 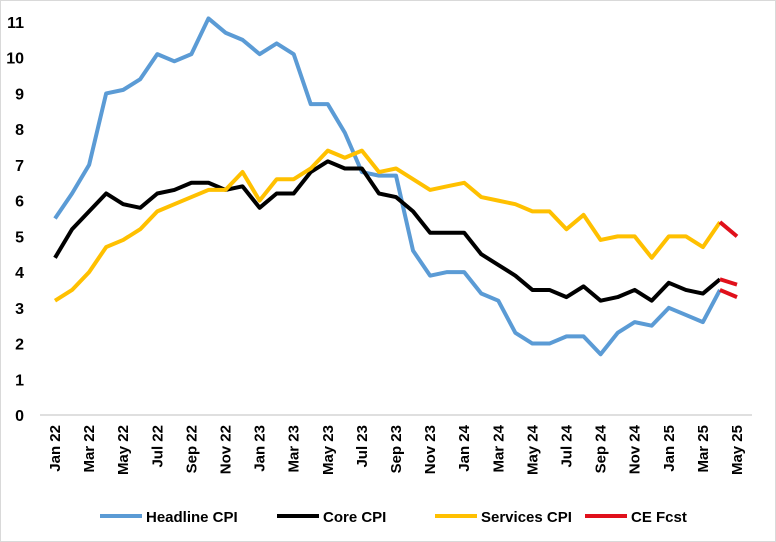 I want to click on x-tick-label: Mar 22, so click(x=89, y=449).